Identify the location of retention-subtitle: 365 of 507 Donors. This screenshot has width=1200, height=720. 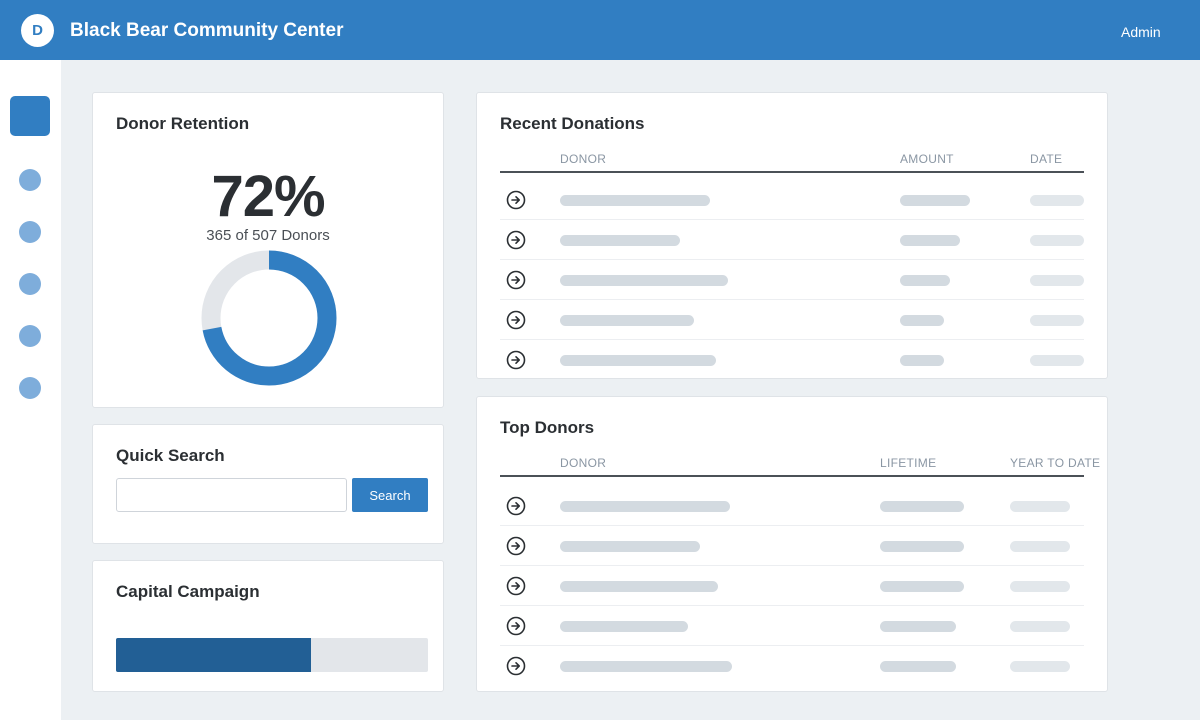
(268, 235).